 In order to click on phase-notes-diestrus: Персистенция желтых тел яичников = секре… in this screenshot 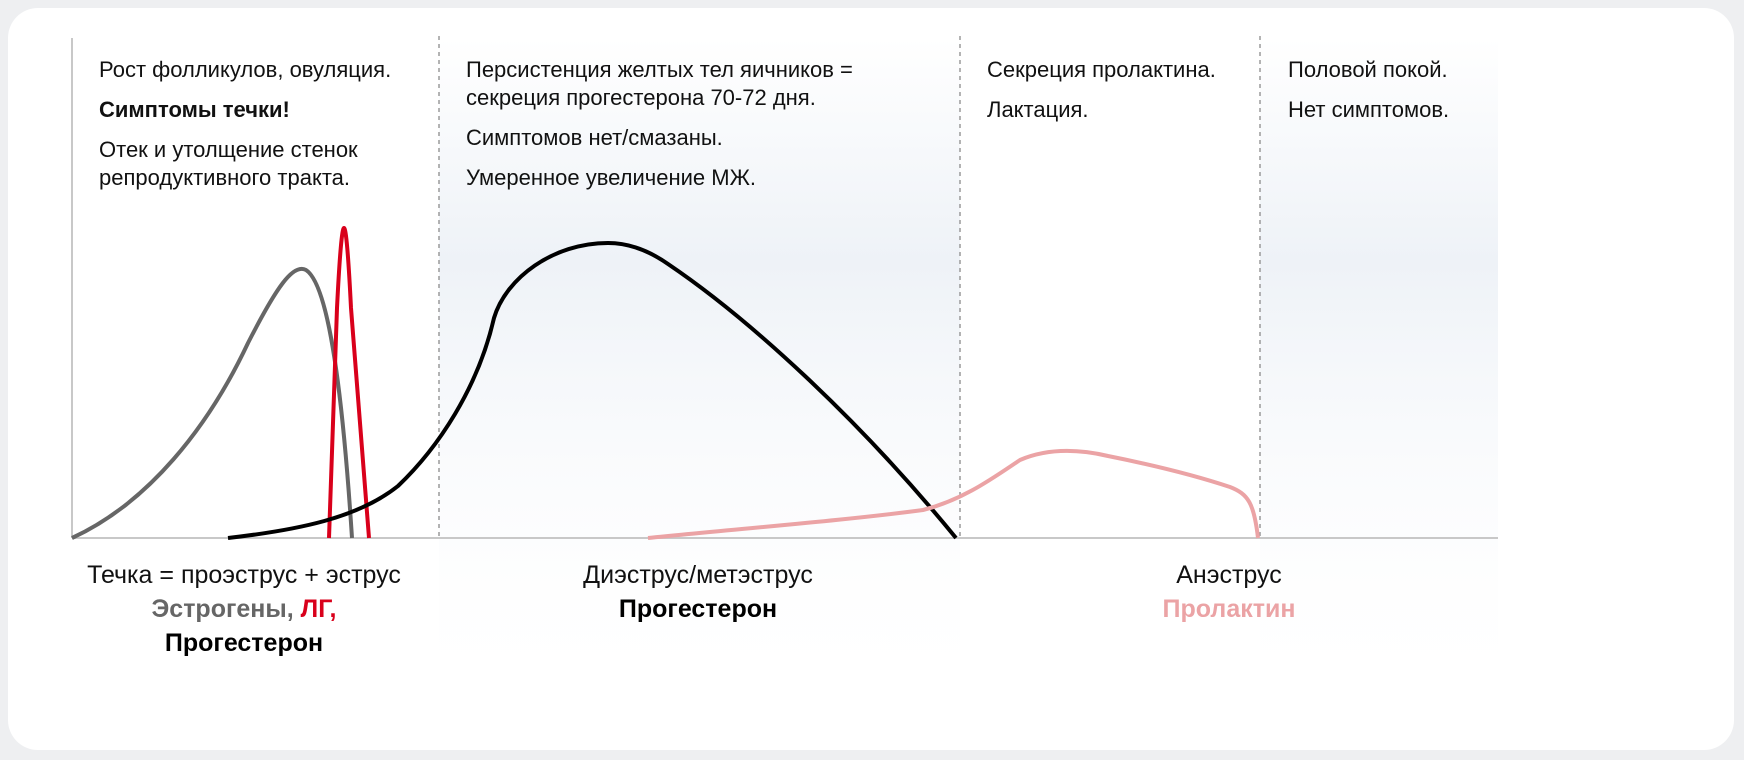, I will do `click(659, 123)`.